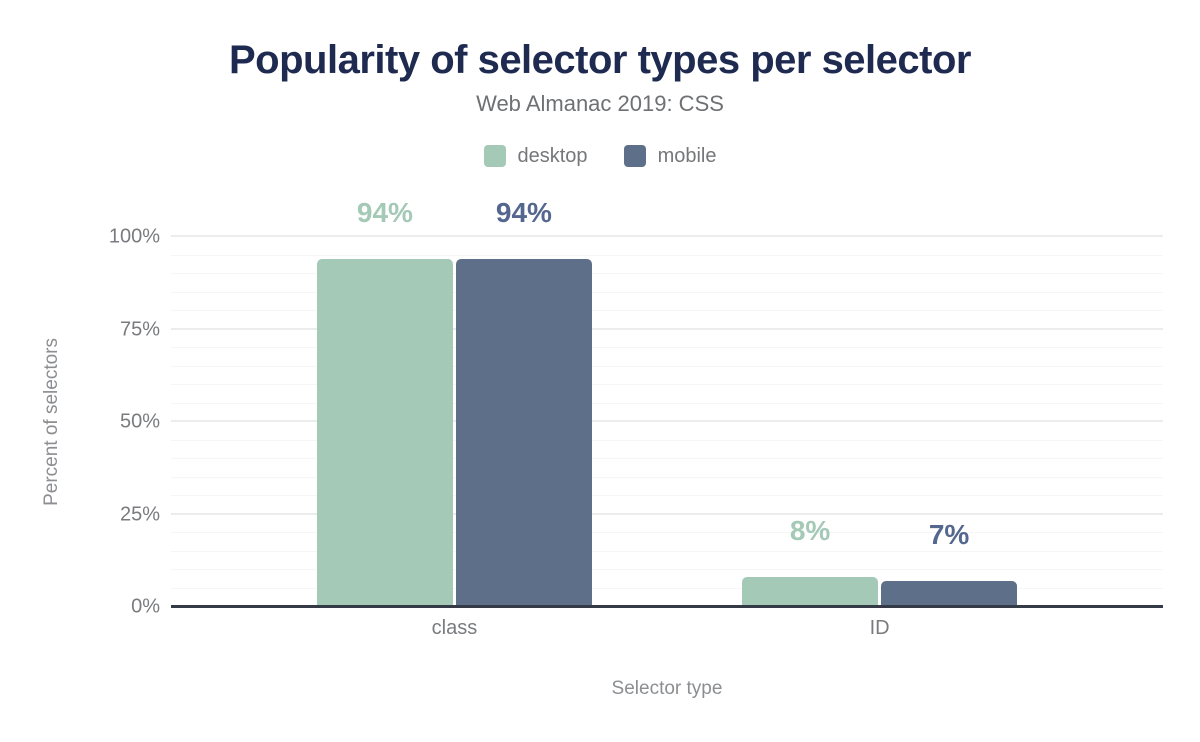  Describe the element at coordinates (523, 213) in the screenshot. I see `value-label-mobile-class: 94%` at that location.